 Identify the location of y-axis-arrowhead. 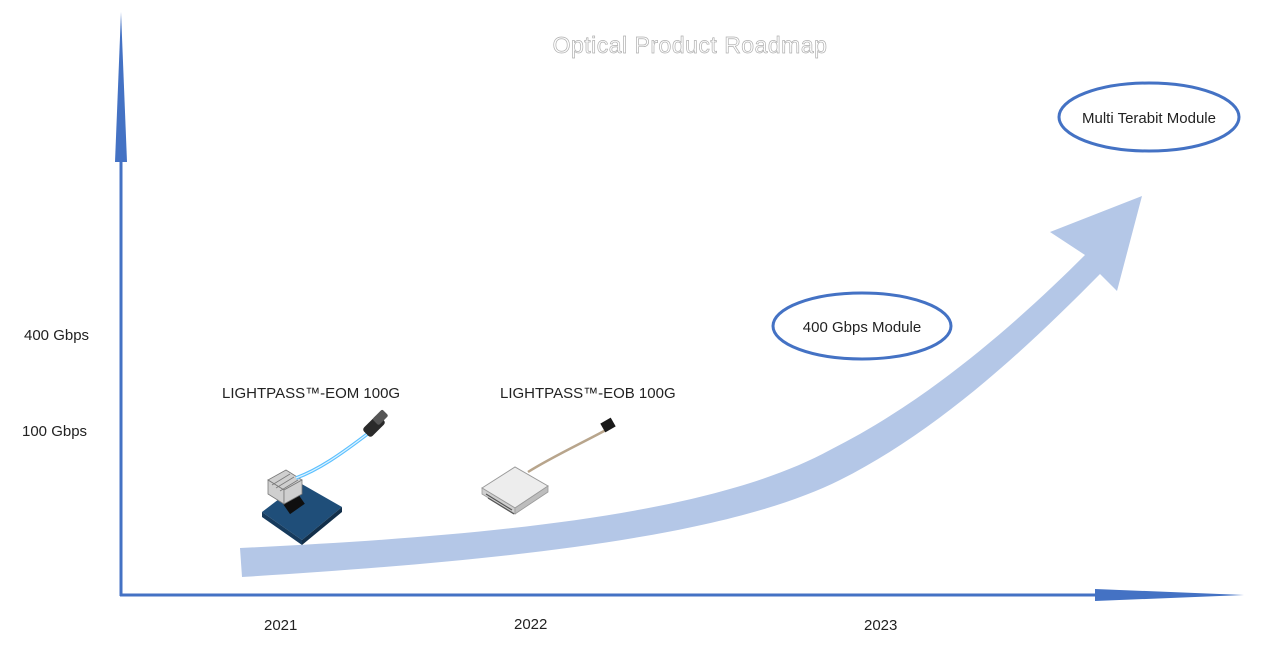
(121, 87).